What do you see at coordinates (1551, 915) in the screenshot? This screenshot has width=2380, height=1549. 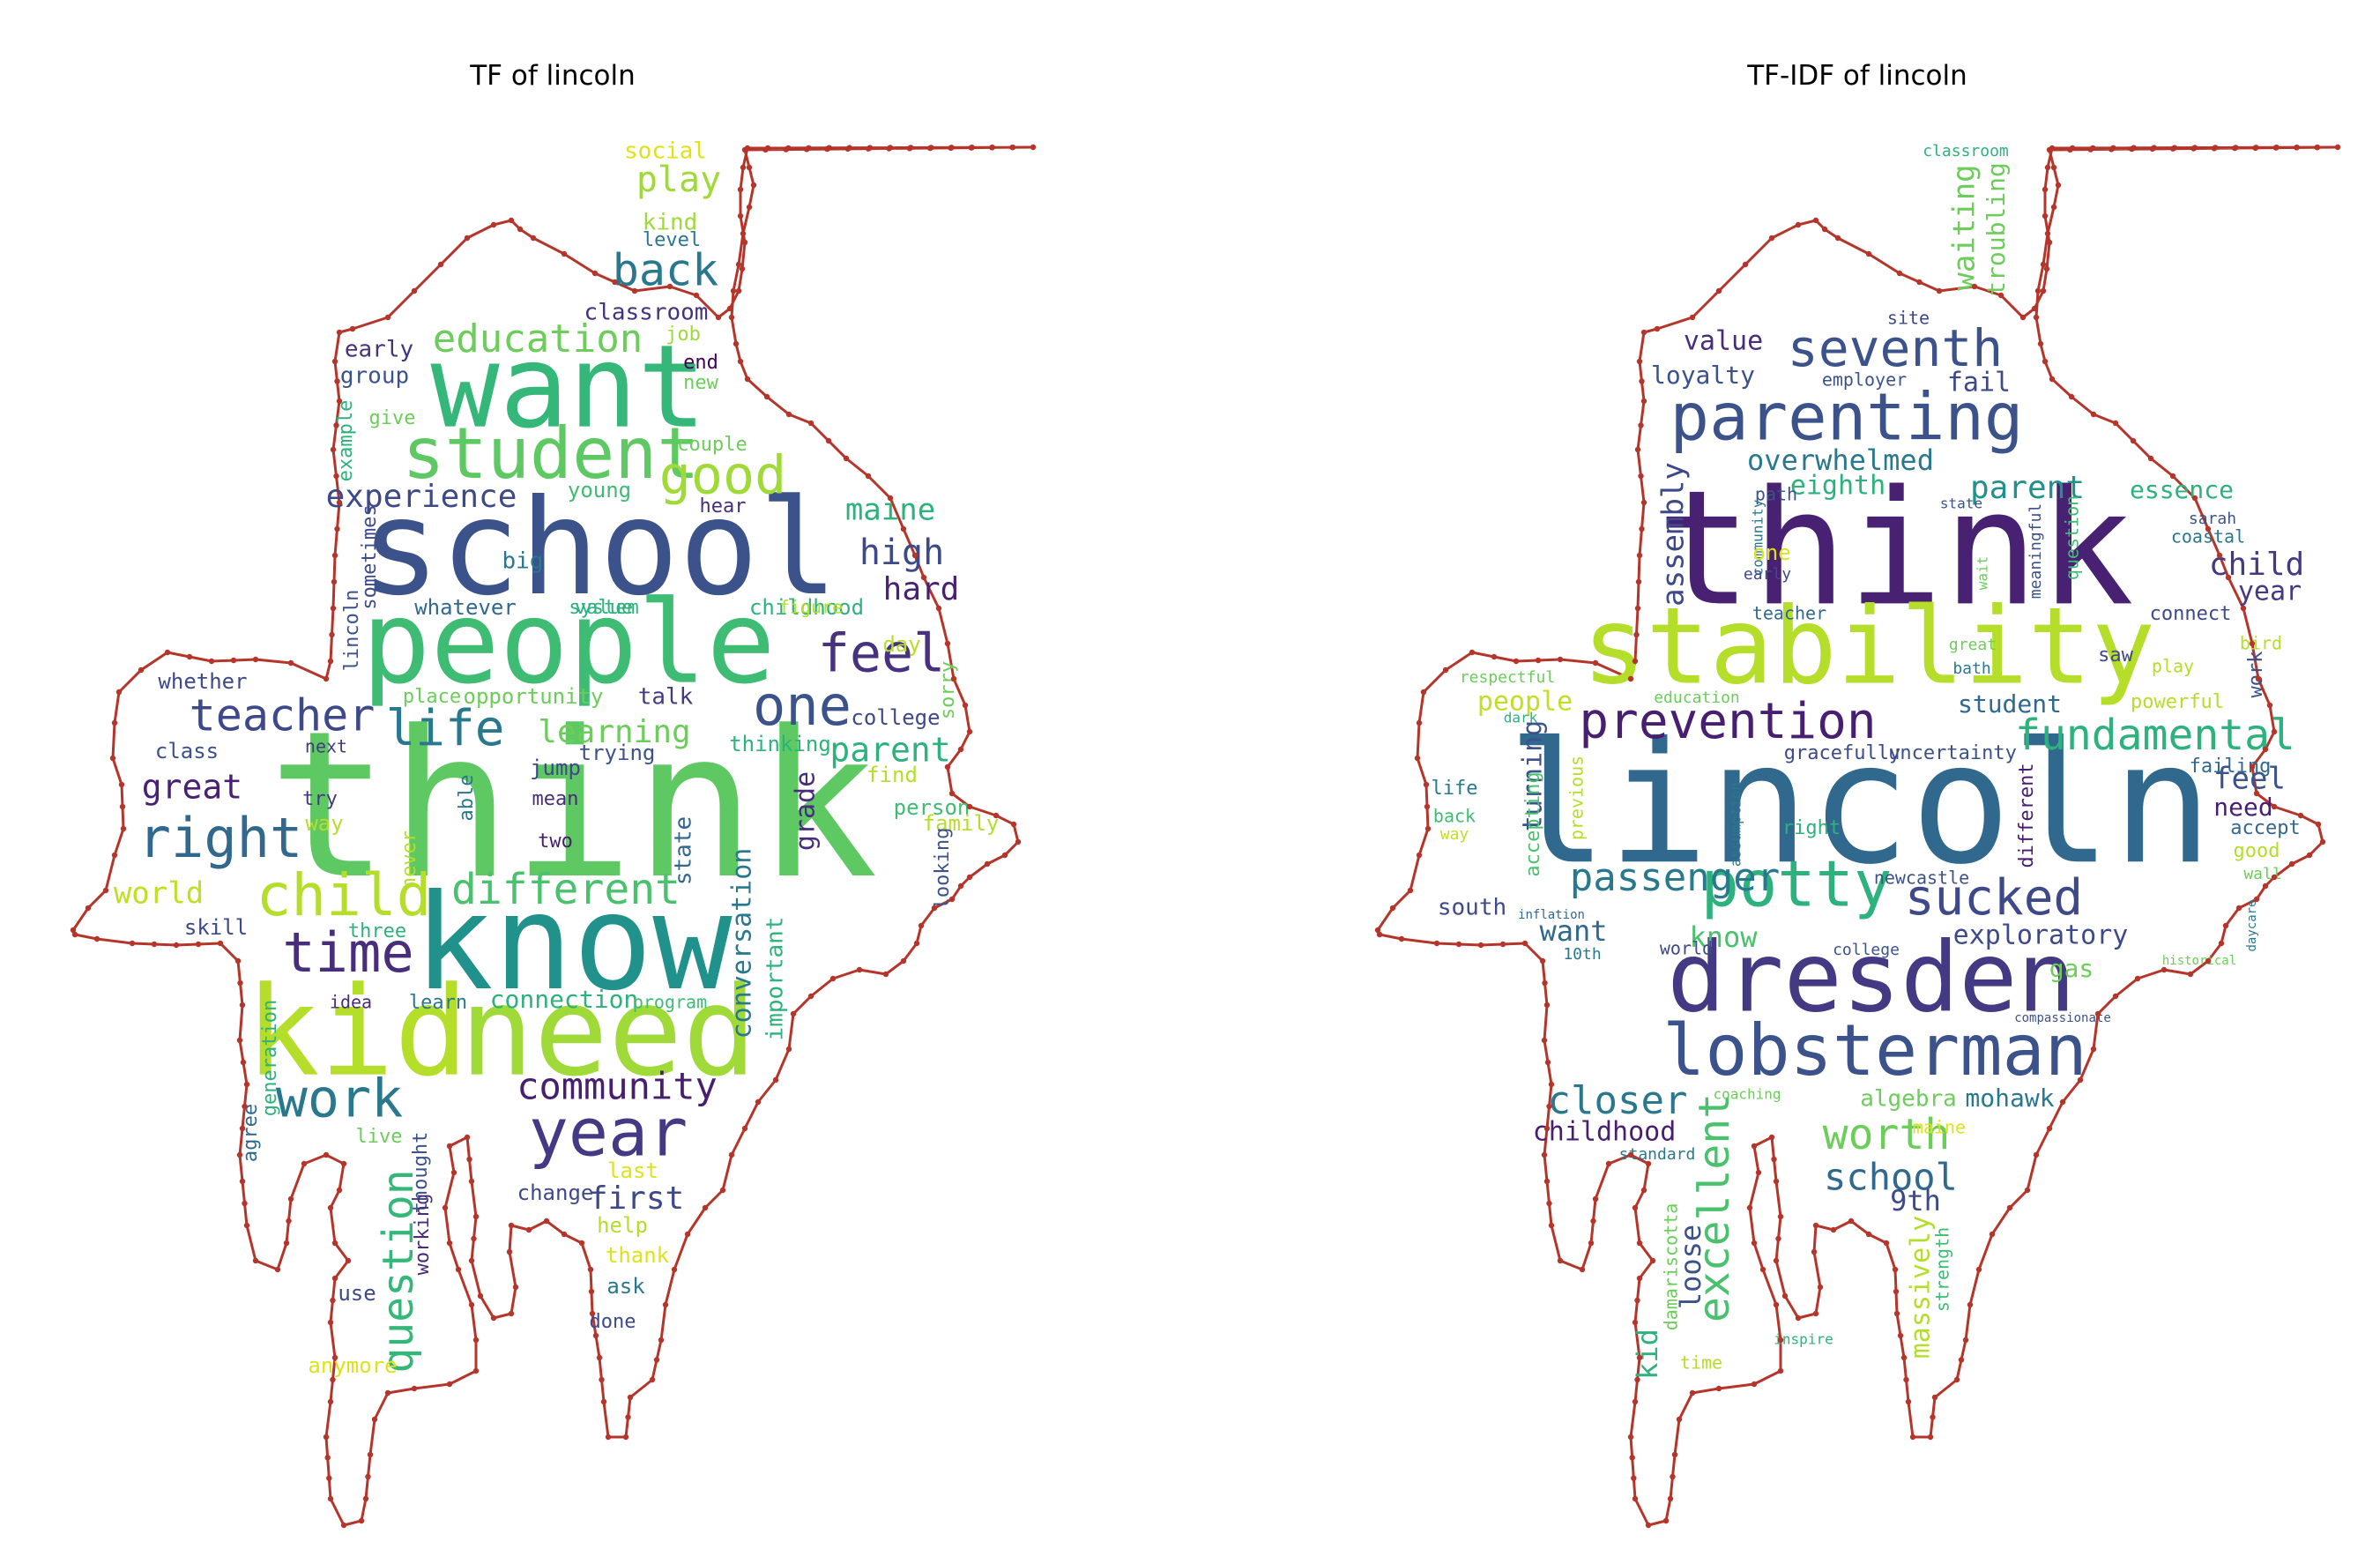 I see `word-inflation: inflation` at bounding box center [1551, 915].